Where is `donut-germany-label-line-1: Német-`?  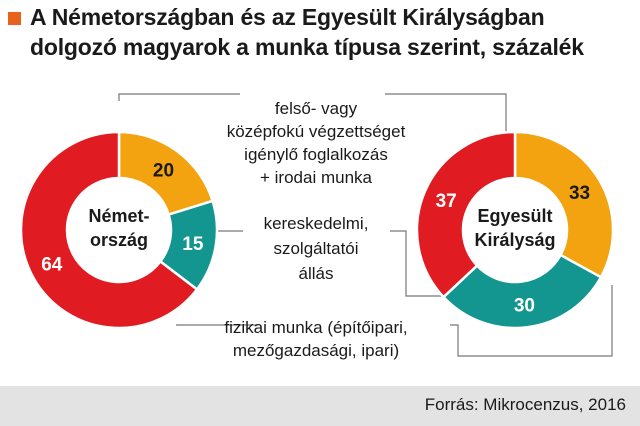
donut-germany-label-line-1: Német- is located at coordinates (118, 216).